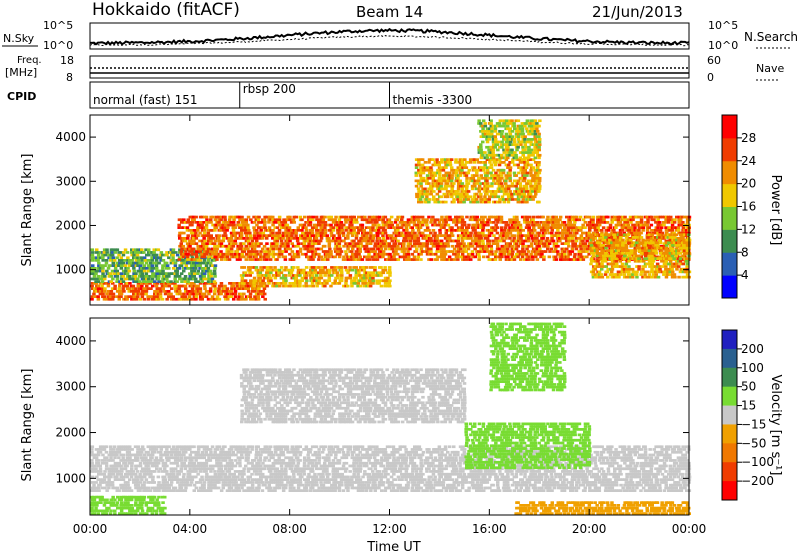  Describe the element at coordinates (69, 77) in the screenshot. I see `freq-tick-low: 8` at that location.